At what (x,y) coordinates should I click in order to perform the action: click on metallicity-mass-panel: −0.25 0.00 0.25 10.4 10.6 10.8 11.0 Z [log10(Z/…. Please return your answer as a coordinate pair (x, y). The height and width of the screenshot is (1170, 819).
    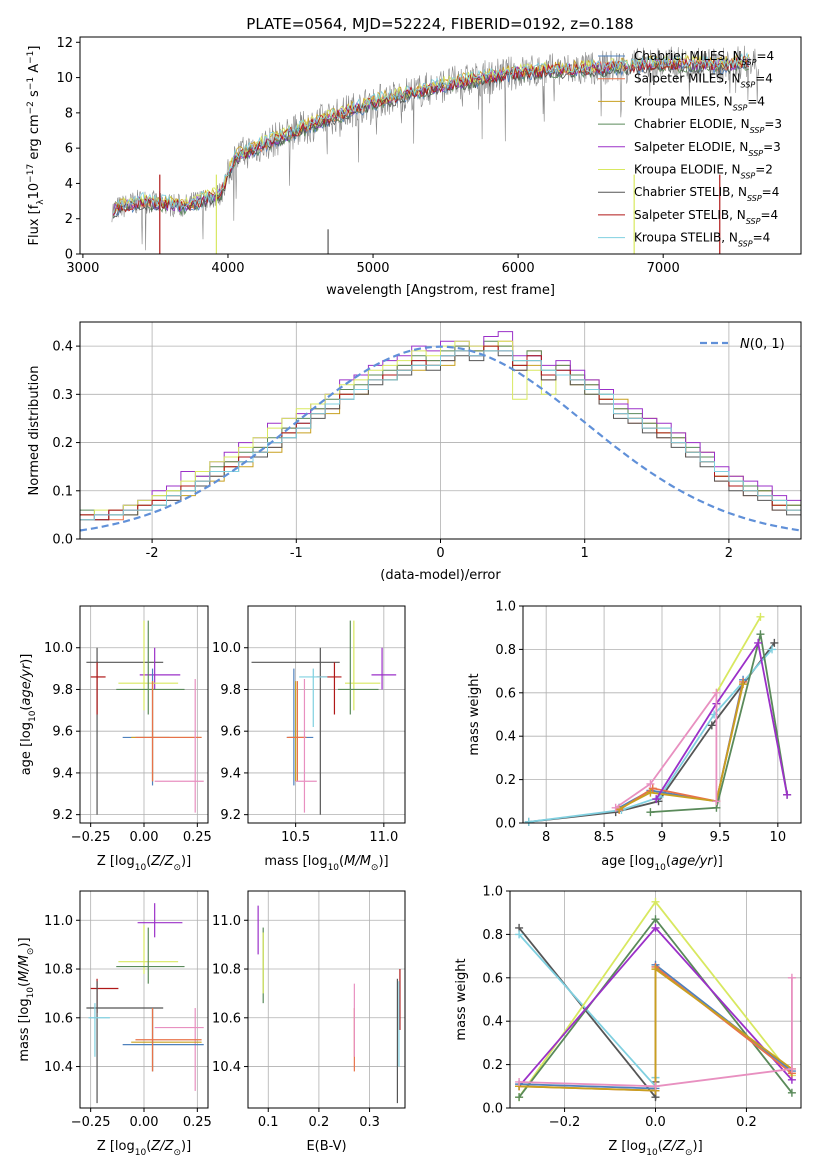
    Looking at the image, I should click on (114, 1024).